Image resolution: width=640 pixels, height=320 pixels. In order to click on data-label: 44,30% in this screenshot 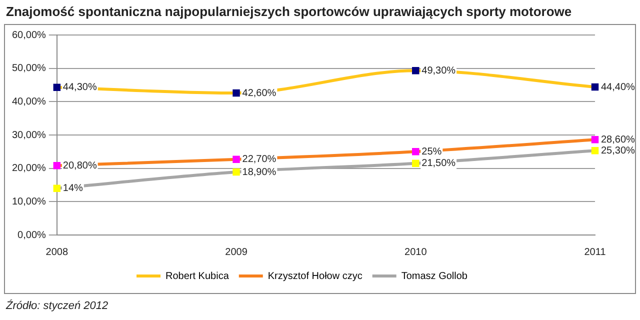, I will do `click(79, 88)`.